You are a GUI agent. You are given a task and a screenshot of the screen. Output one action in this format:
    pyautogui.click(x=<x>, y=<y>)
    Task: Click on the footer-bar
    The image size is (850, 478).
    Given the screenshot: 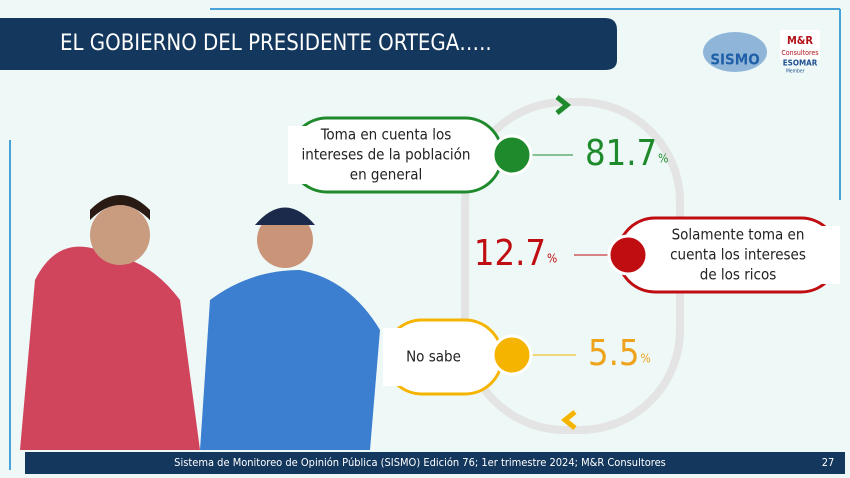 What is the action you would take?
    pyautogui.click(x=435, y=463)
    